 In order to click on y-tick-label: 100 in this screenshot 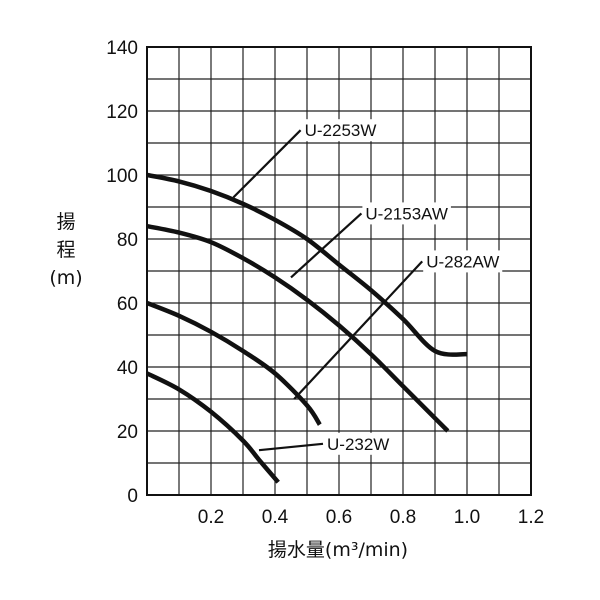, I will do `click(122, 176)`.